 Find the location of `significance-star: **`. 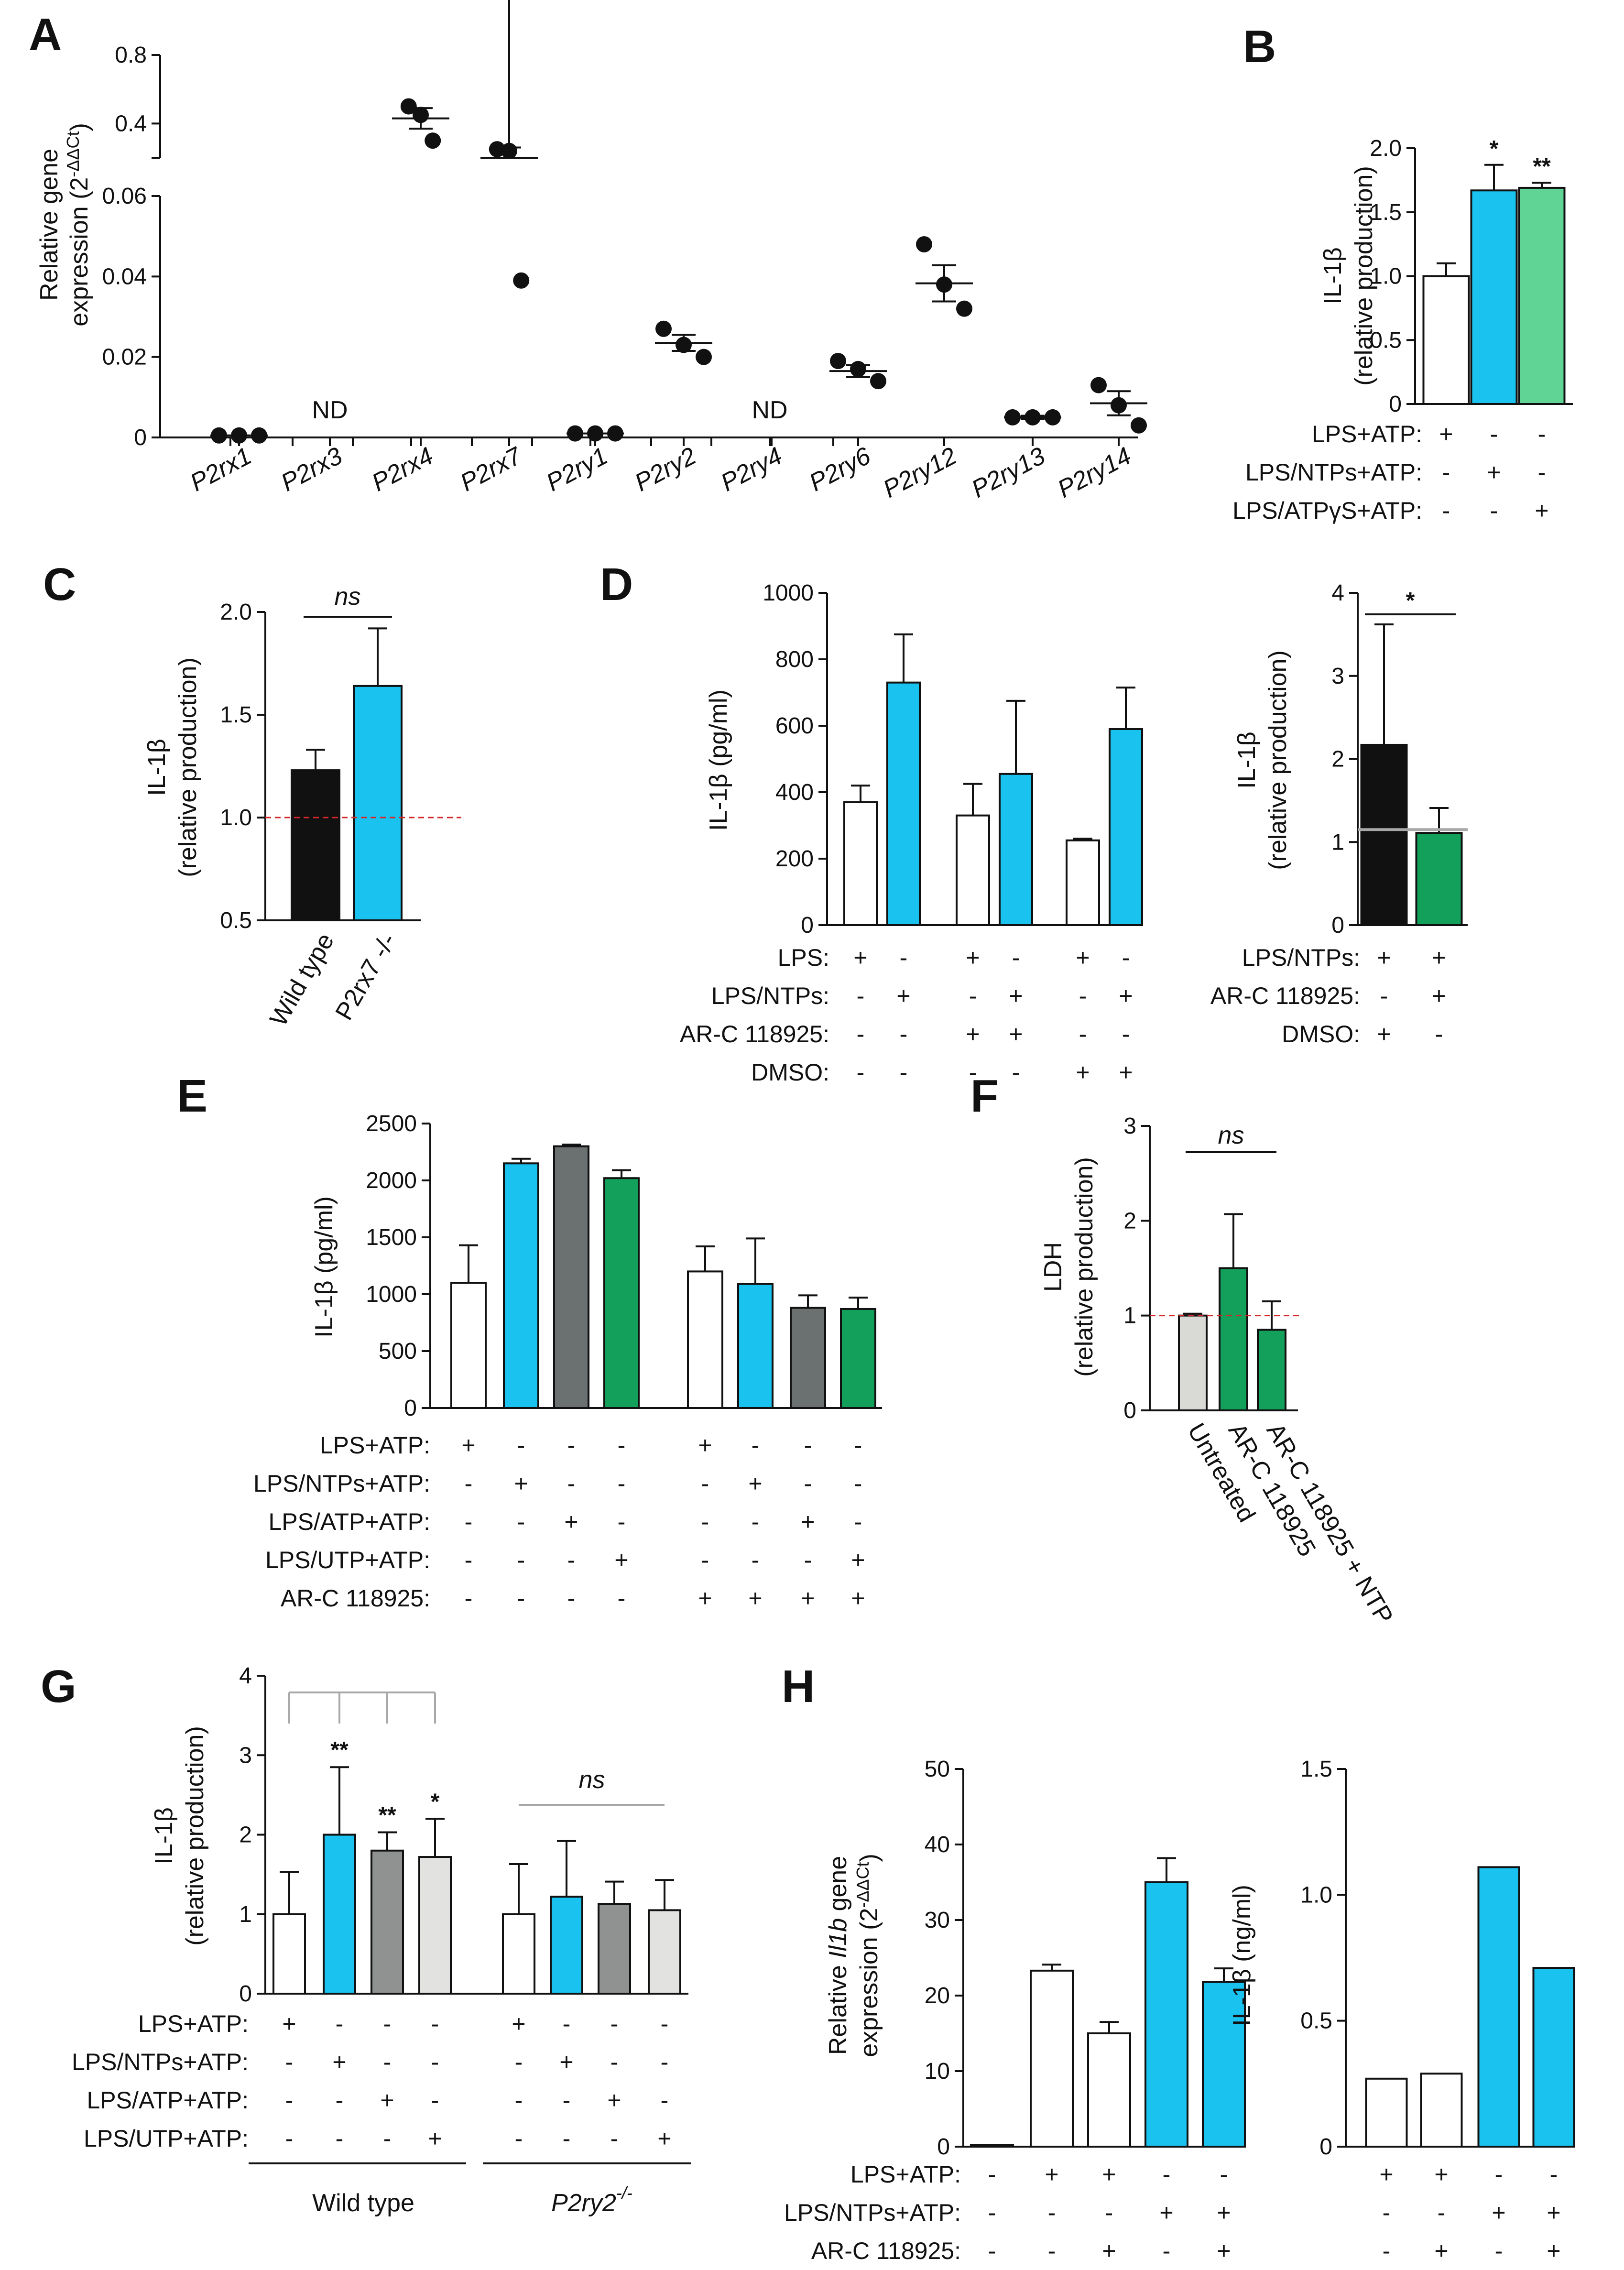

significance-star: ** is located at coordinates (1542, 166).